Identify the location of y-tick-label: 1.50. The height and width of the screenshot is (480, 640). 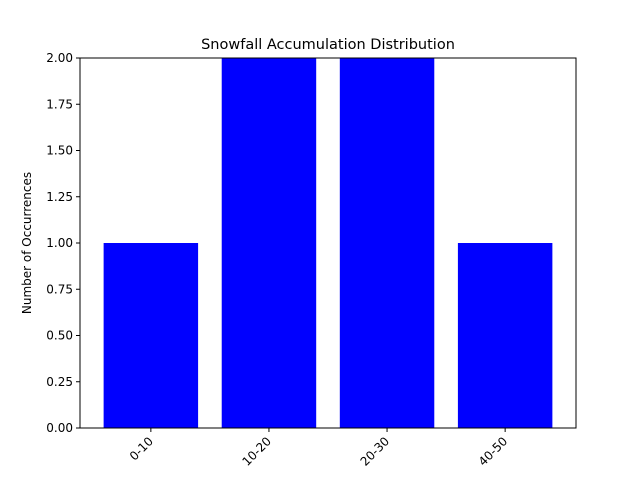
(59, 151).